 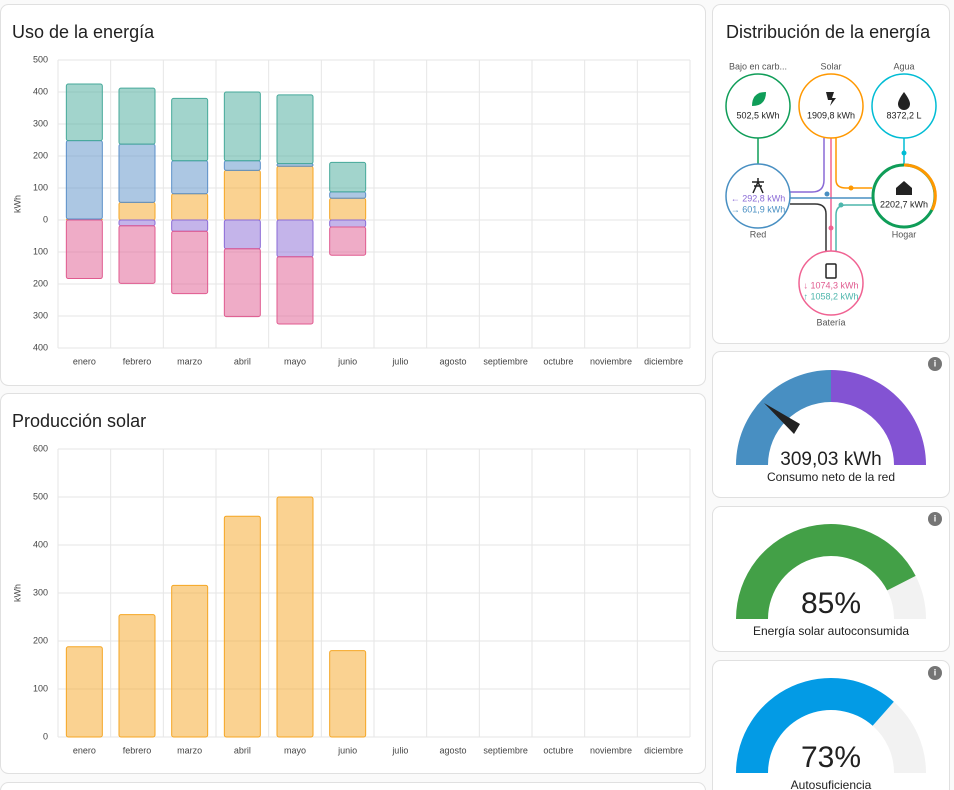 I want to click on home-icon, so click(x=904, y=188).